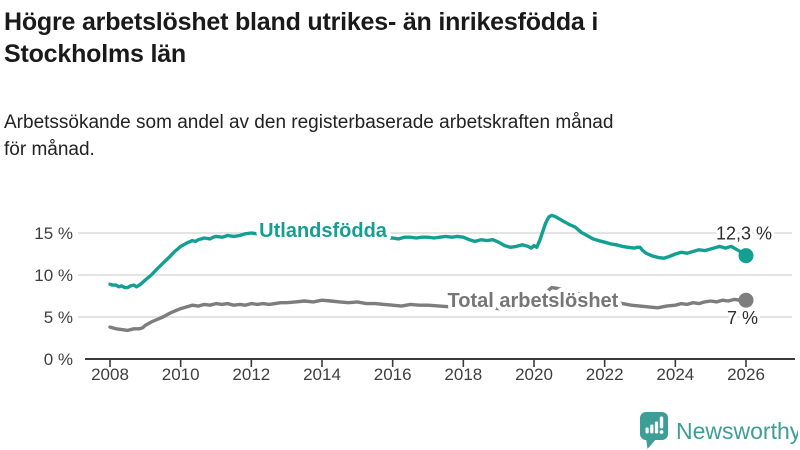  I want to click on newsworthy-logo-text: Newsworthy, so click(737, 431).